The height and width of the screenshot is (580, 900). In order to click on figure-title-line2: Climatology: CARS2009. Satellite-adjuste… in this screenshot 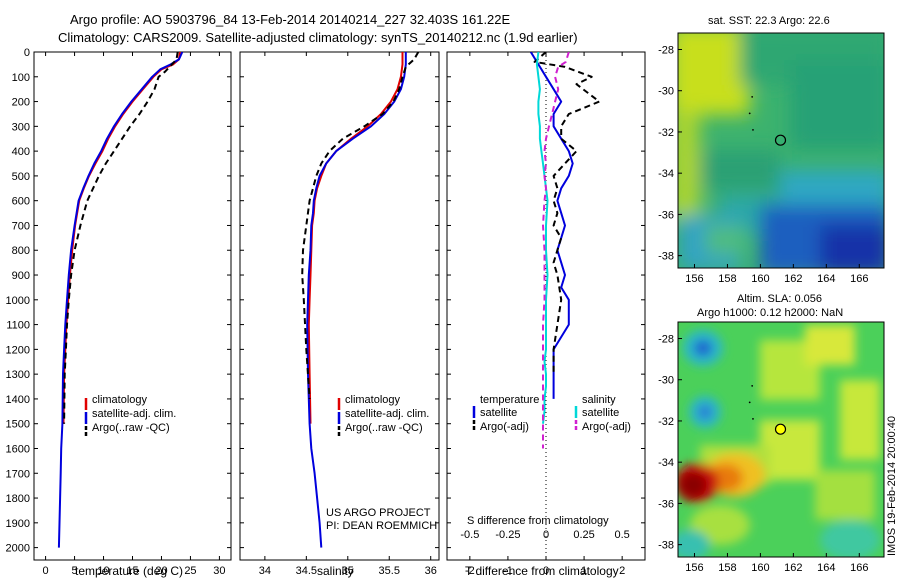, I will do `click(318, 37)`.